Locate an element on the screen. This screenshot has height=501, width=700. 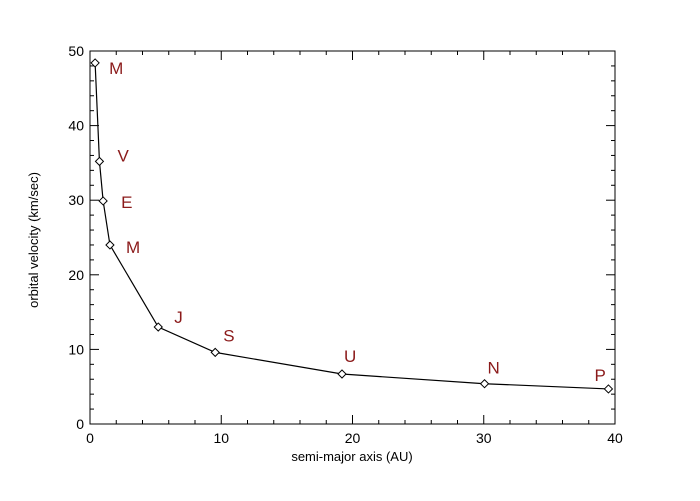
y-axis-title: orbital velocity (km/sec) is located at coordinates (33, 240).